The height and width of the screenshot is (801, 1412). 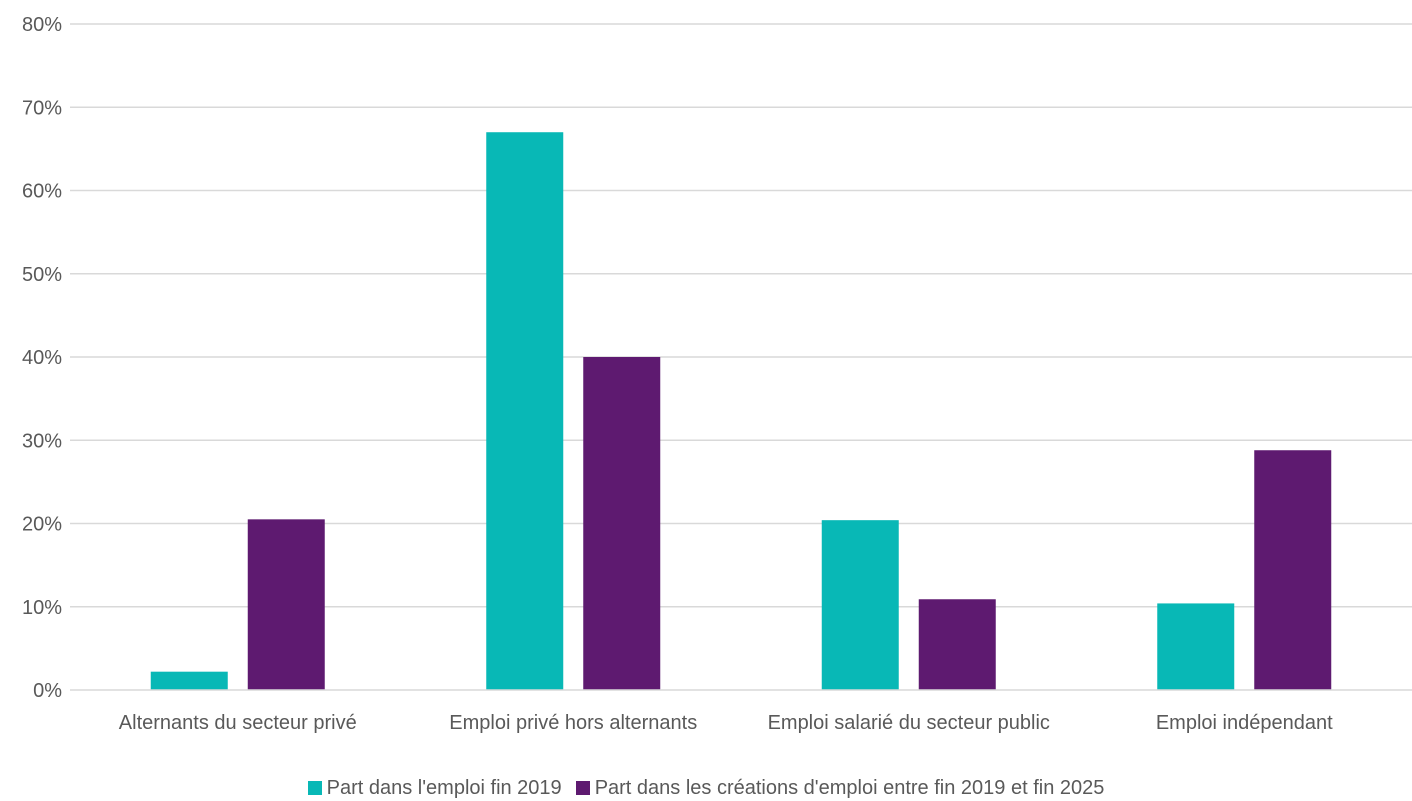 What do you see at coordinates (42, 25) in the screenshot?
I see `y-tick-label: 80%` at bounding box center [42, 25].